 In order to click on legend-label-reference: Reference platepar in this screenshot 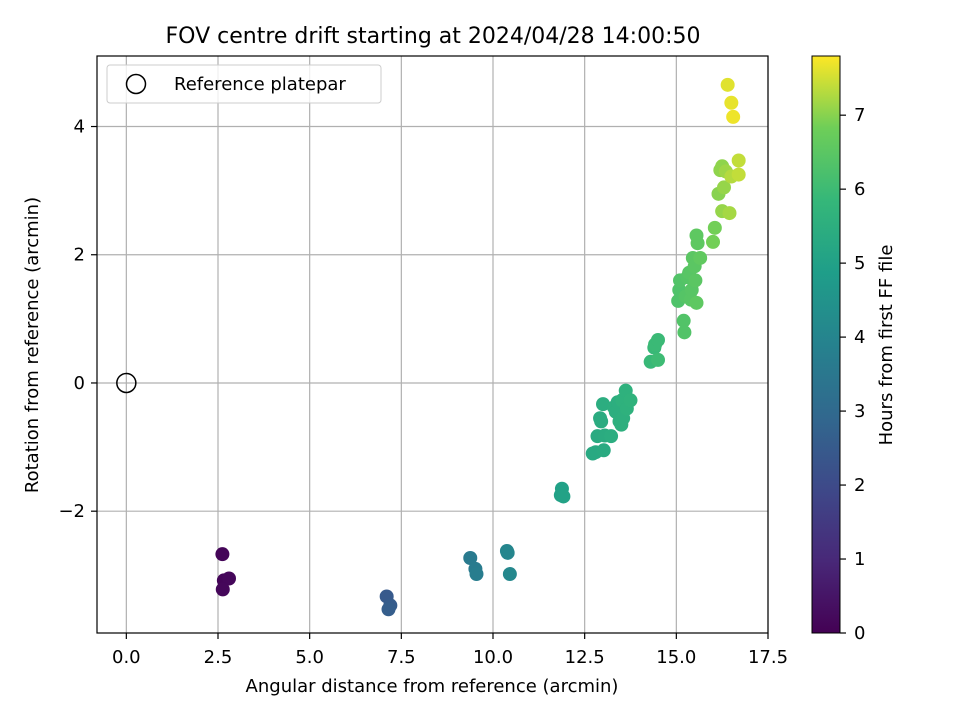, I will do `click(260, 84)`.